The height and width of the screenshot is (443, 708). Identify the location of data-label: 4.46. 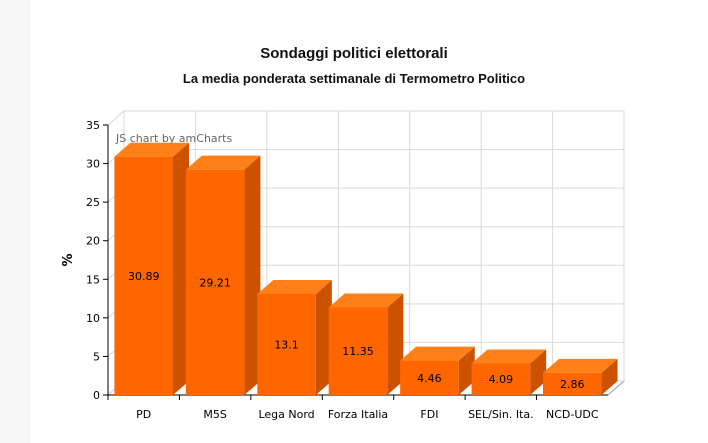
(429, 378).